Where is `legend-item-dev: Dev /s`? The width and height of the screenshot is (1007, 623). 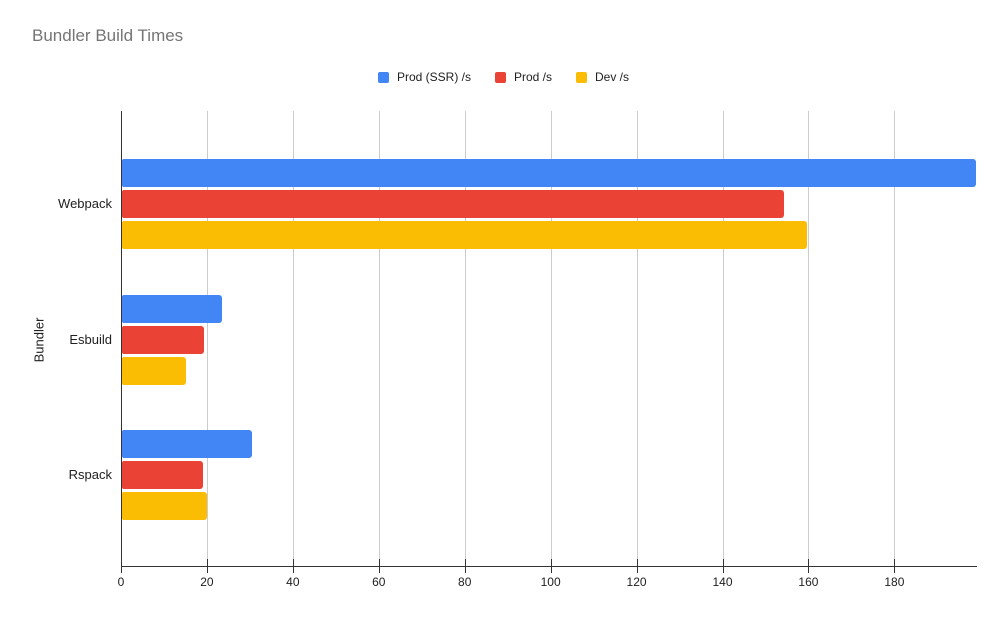
legend-item-dev: Dev /s is located at coordinates (602, 77).